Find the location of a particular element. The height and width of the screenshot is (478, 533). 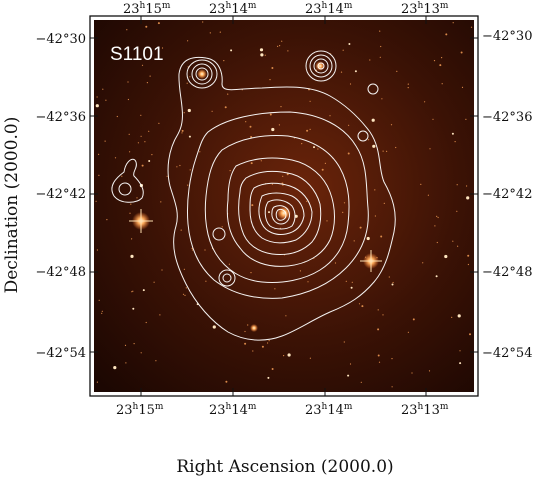

ra-ticks-top: 23h15m 23h14m 23h14m 23h13m is located at coordinates (286, 9).